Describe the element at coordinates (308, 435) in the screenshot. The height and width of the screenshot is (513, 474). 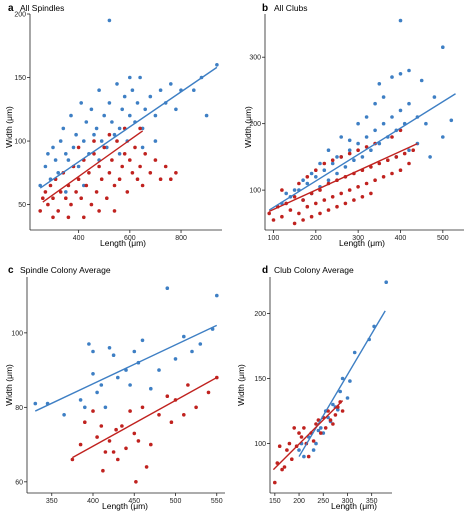
I see `panel-d-red-fit-line` at that location.